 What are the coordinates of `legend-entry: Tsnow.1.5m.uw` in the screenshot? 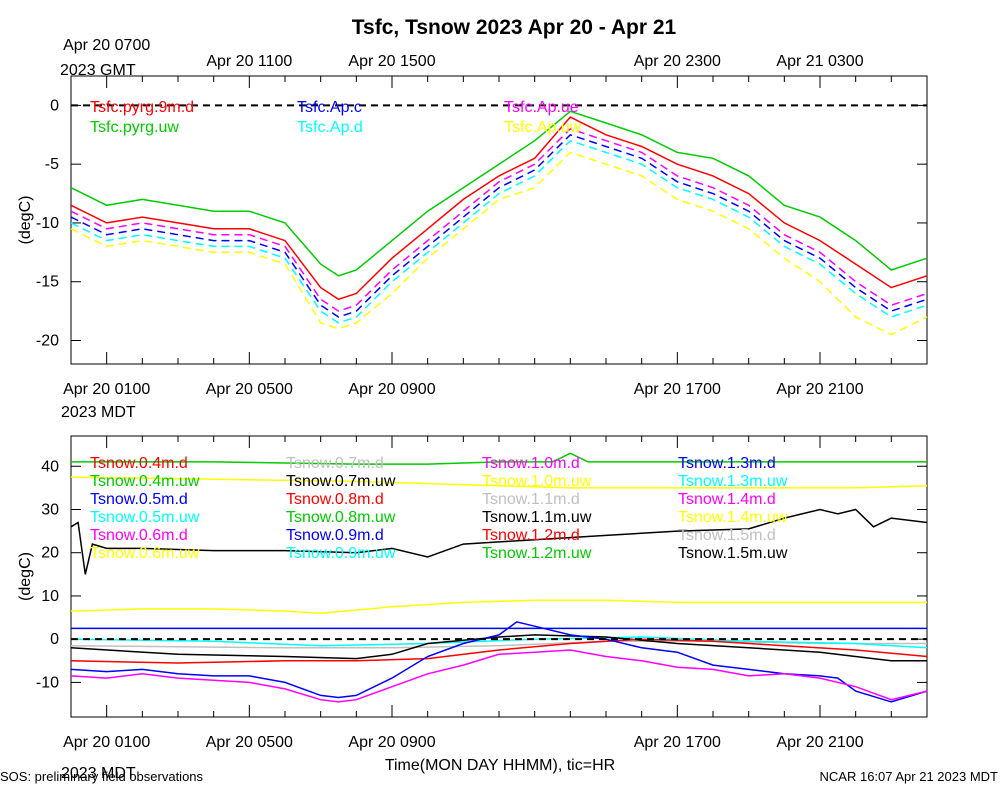 It's located at (733, 553).